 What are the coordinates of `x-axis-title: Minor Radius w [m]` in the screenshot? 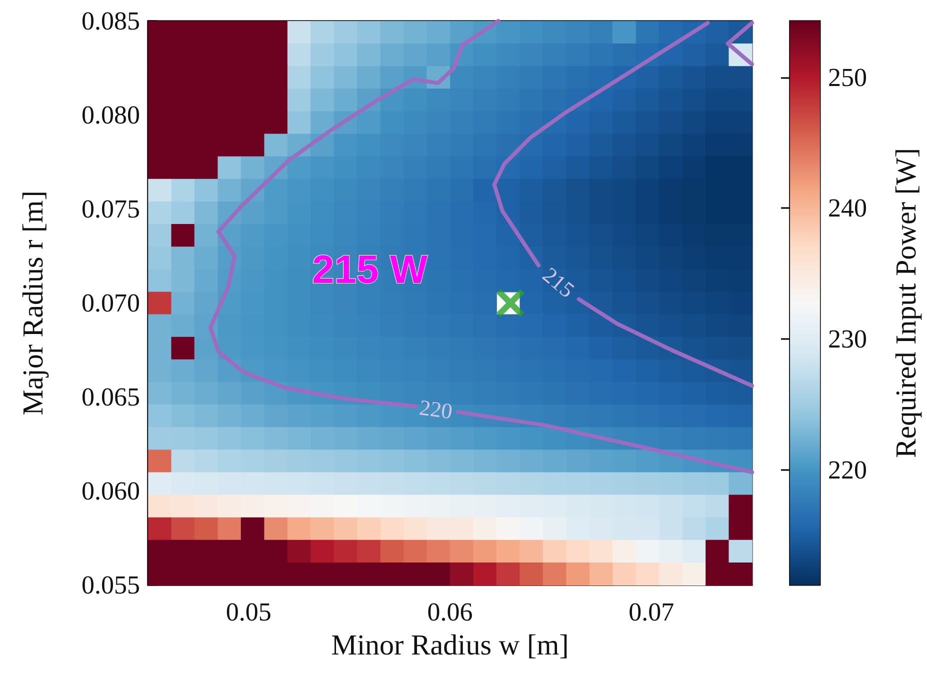 It's located at (450, 646).